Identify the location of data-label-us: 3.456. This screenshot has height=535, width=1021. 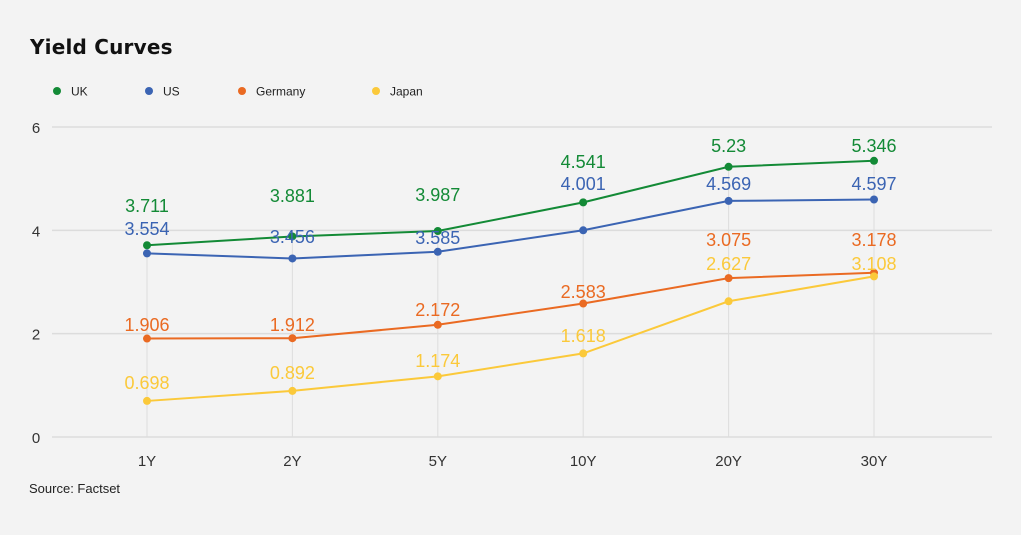
(292, 237).